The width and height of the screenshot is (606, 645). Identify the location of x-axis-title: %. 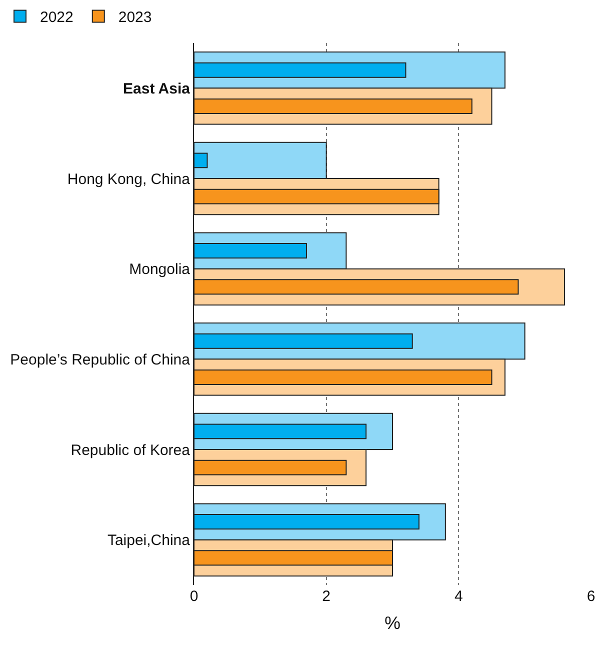
(392, 623).